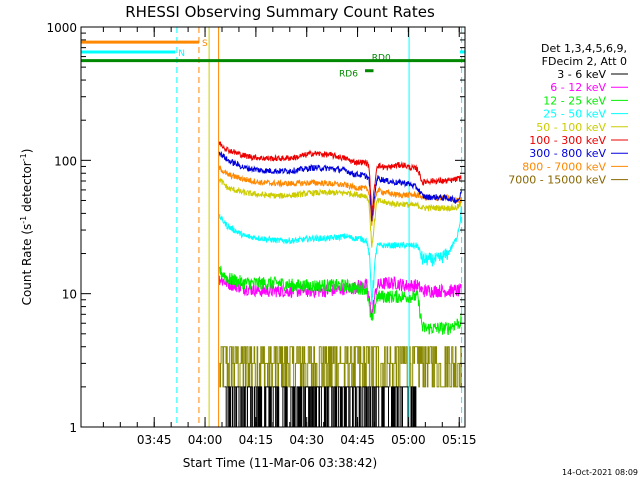 Image resolution: width=640 pixels, height=480 pixels. I want to click on y-axis-label-tail: detector, so click(27, 188).